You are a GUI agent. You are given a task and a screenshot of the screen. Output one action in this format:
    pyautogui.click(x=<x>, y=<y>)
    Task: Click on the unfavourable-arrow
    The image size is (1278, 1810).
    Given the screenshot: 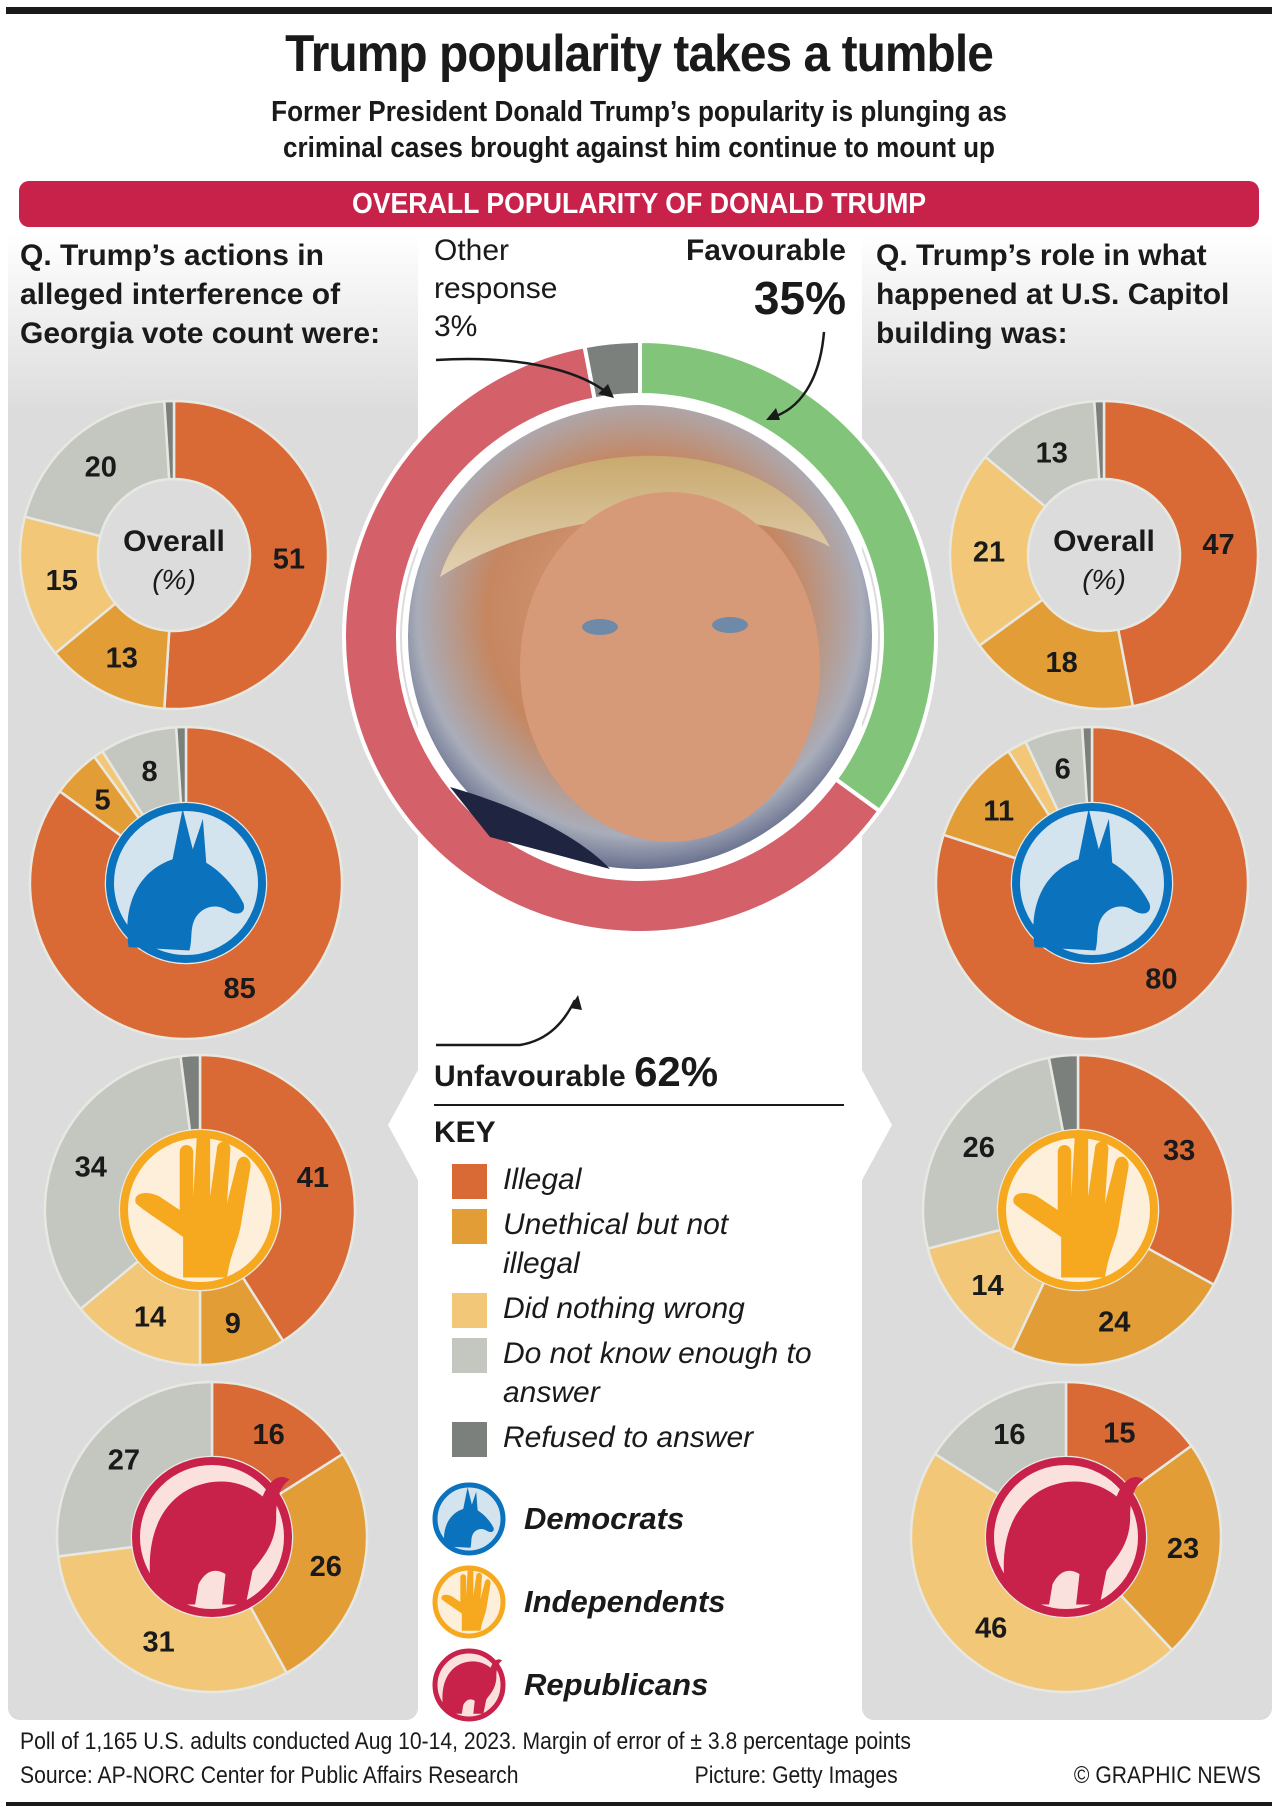 What is the action you would take?
    pyautogui.click(x=506, y=1023)
    